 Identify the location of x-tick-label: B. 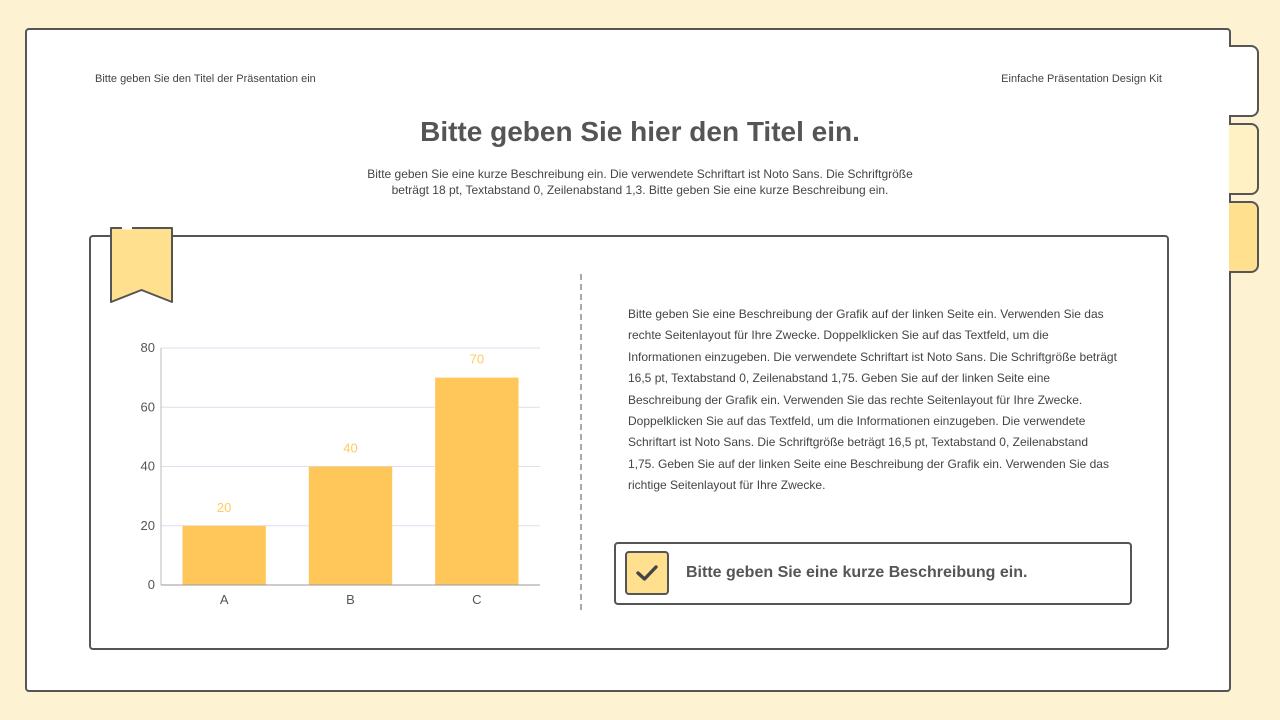
(350, 599).